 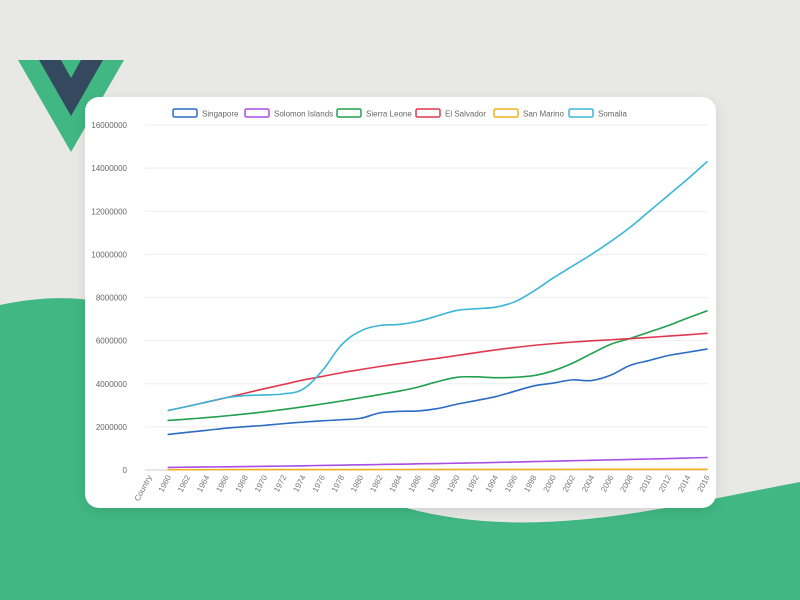 I want to click on legend-item-san-marino: San Marino, so click(x=528, y=113).